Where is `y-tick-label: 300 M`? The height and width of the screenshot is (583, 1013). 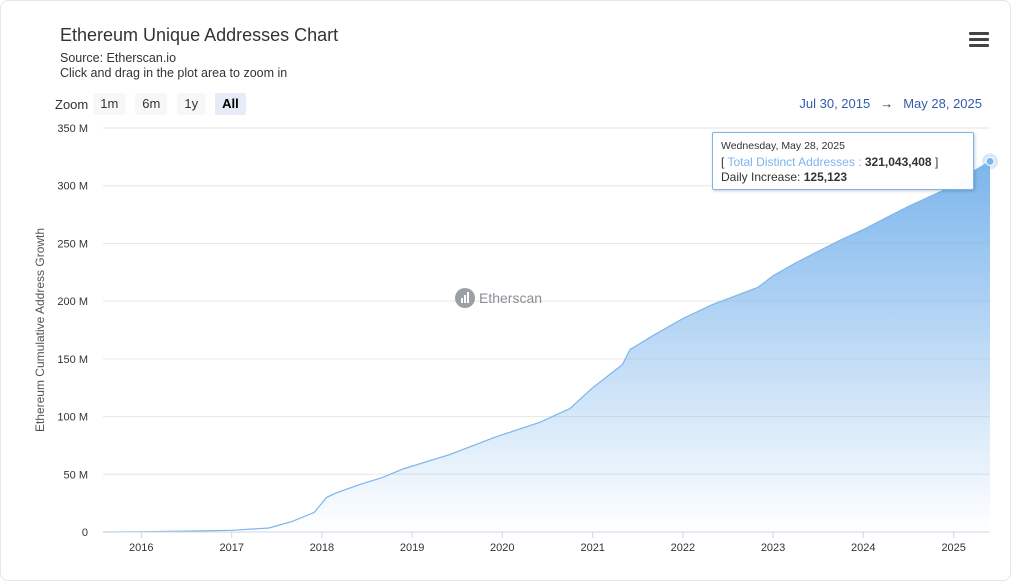
y-tick-label: 300 M is located at coordinates (72, 187).